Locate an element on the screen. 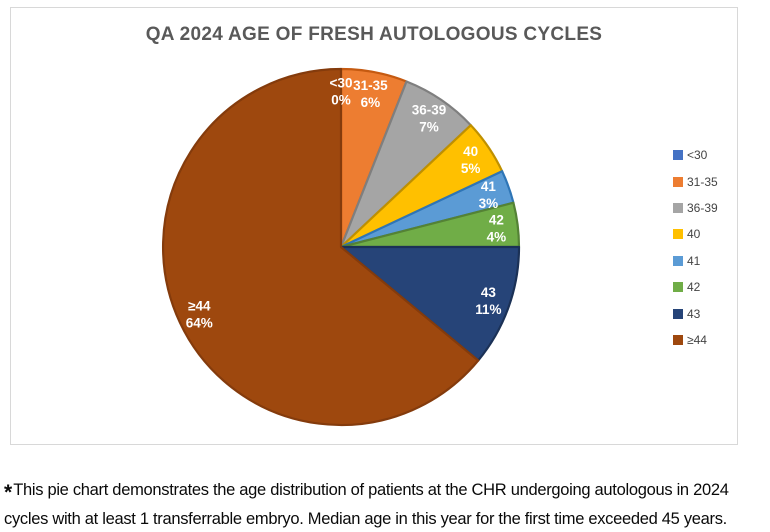 Image resolution: width=770 pixels, height=532 pixels. pie-data-label-category: 31-35 is located at coordinates (370, 85).